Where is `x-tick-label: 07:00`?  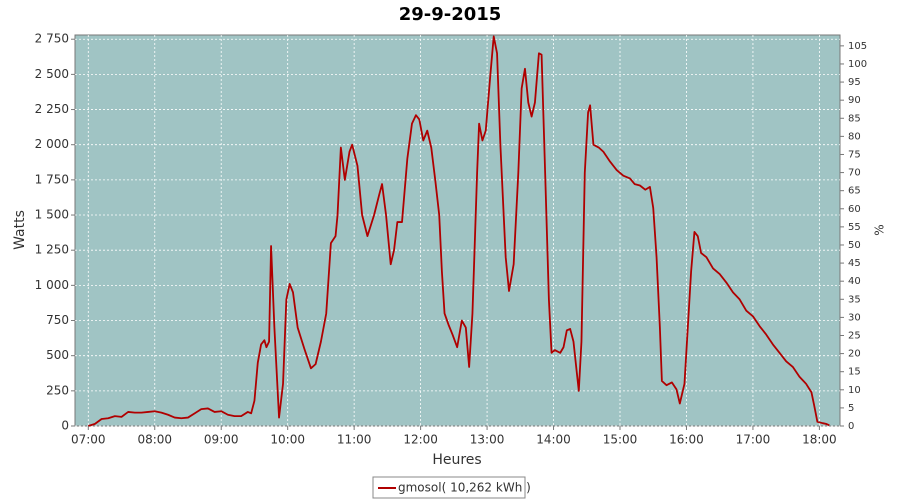
x-tick-label: 07:00 is located at coordinates (88, 440).